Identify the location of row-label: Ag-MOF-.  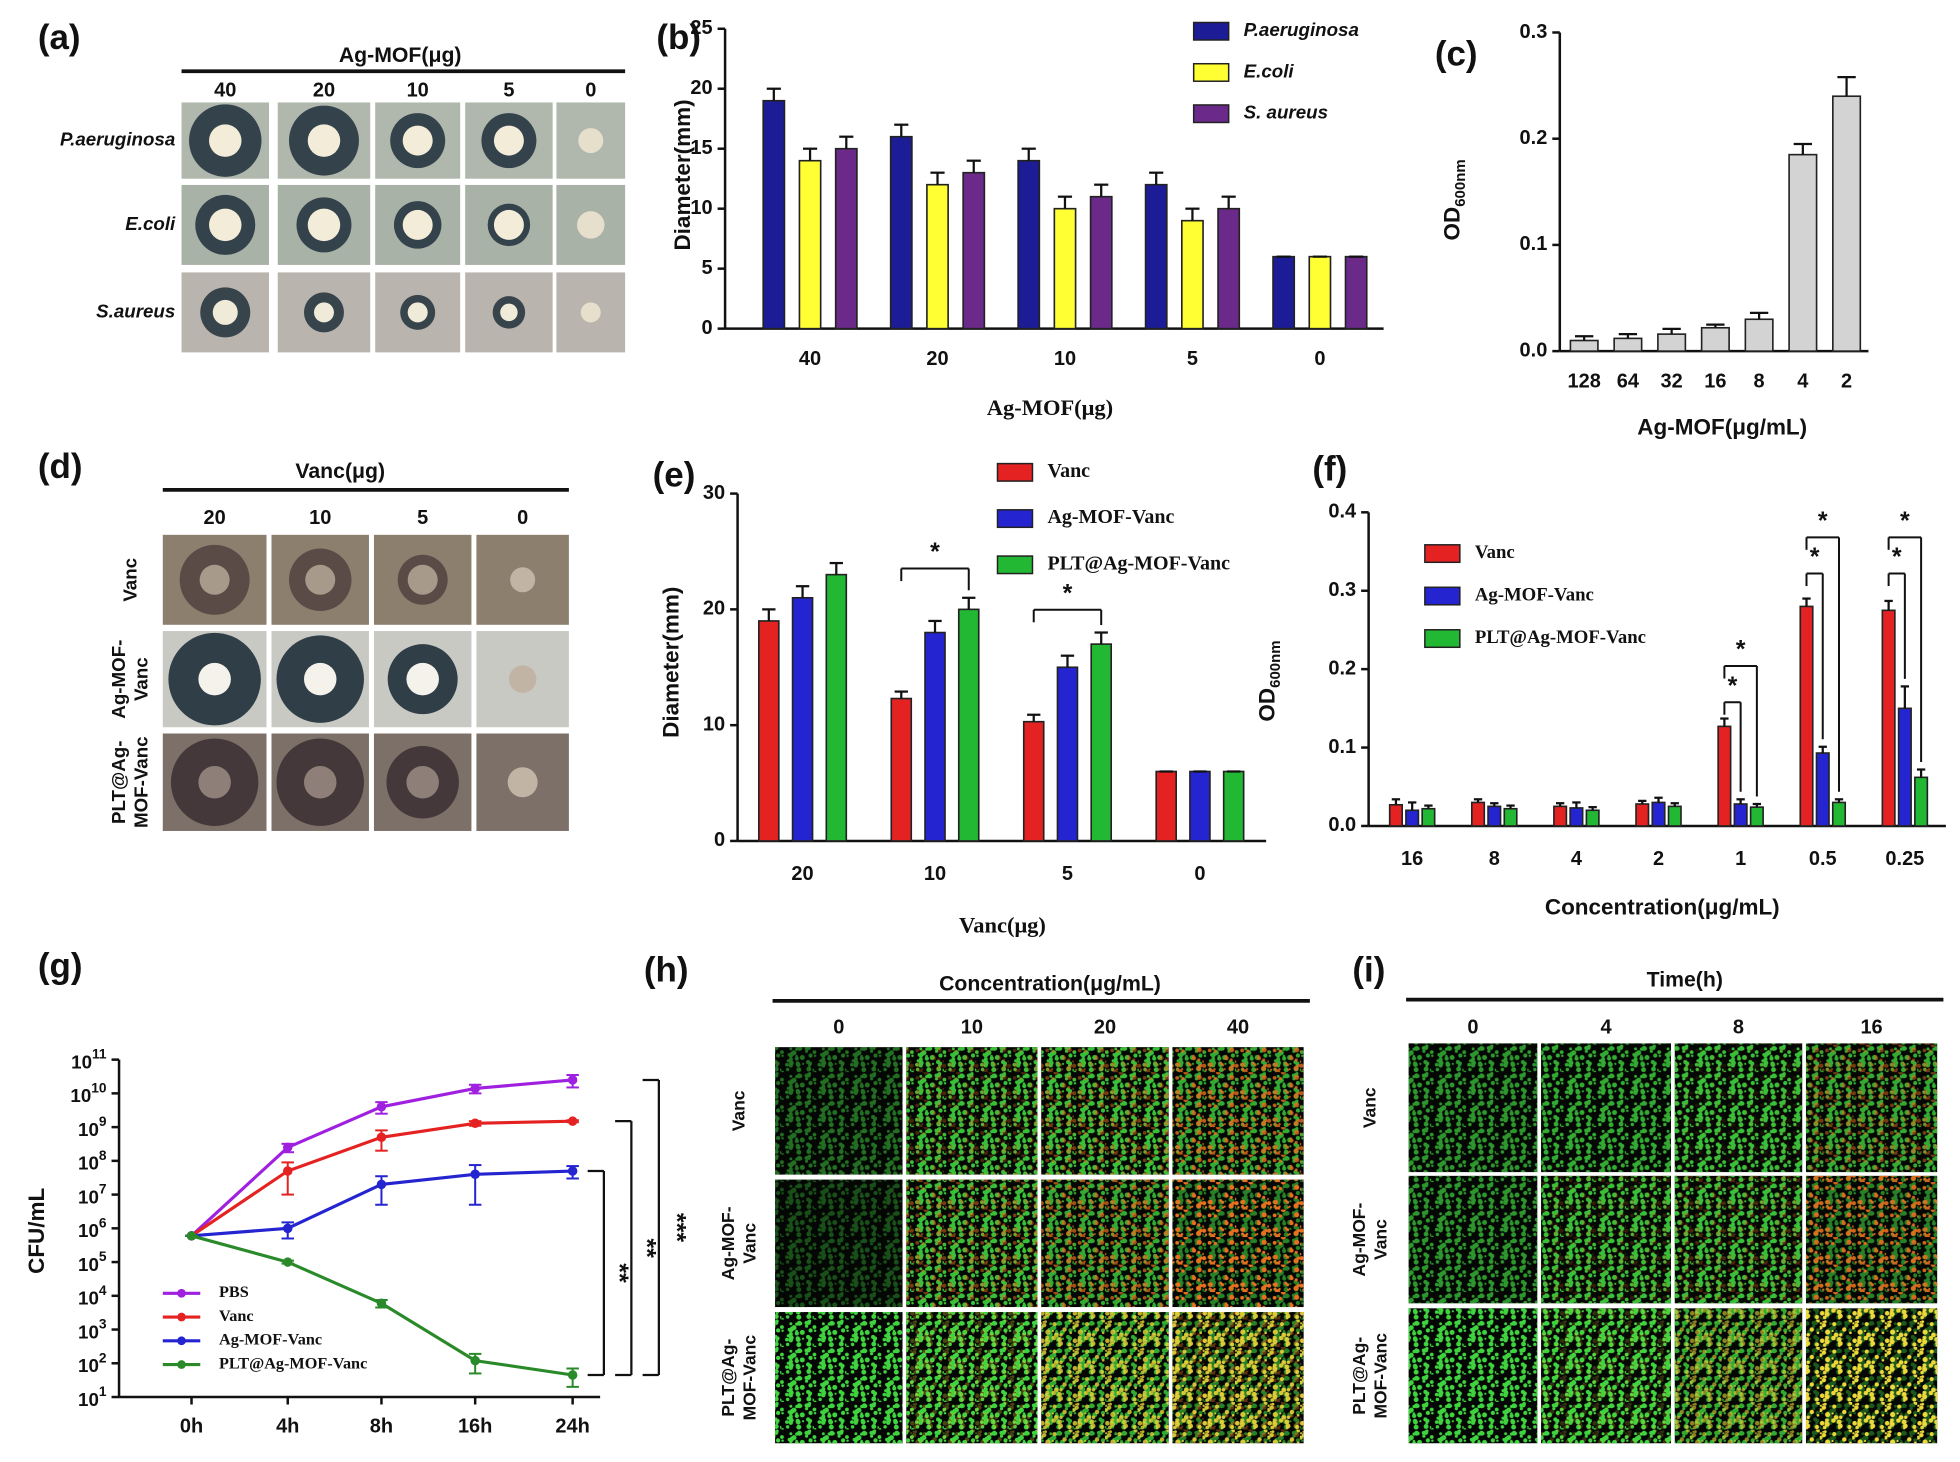
(1359, 1240).